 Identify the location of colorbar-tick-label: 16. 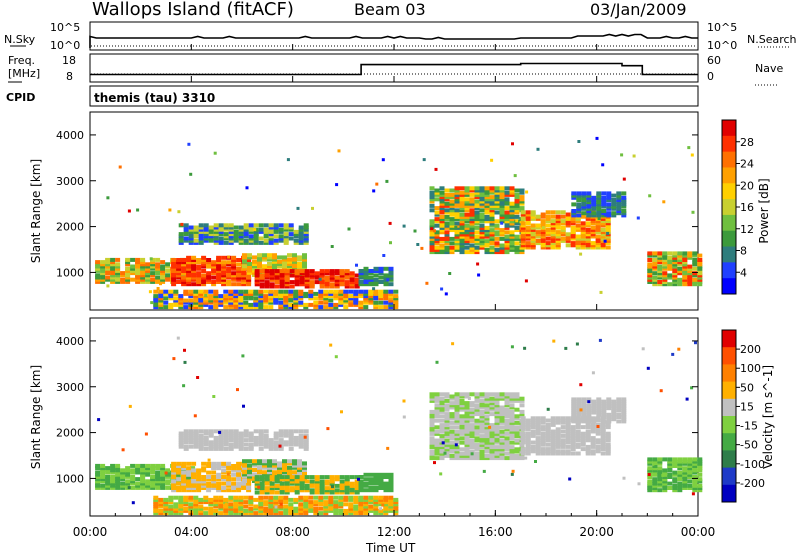
(747, 207).